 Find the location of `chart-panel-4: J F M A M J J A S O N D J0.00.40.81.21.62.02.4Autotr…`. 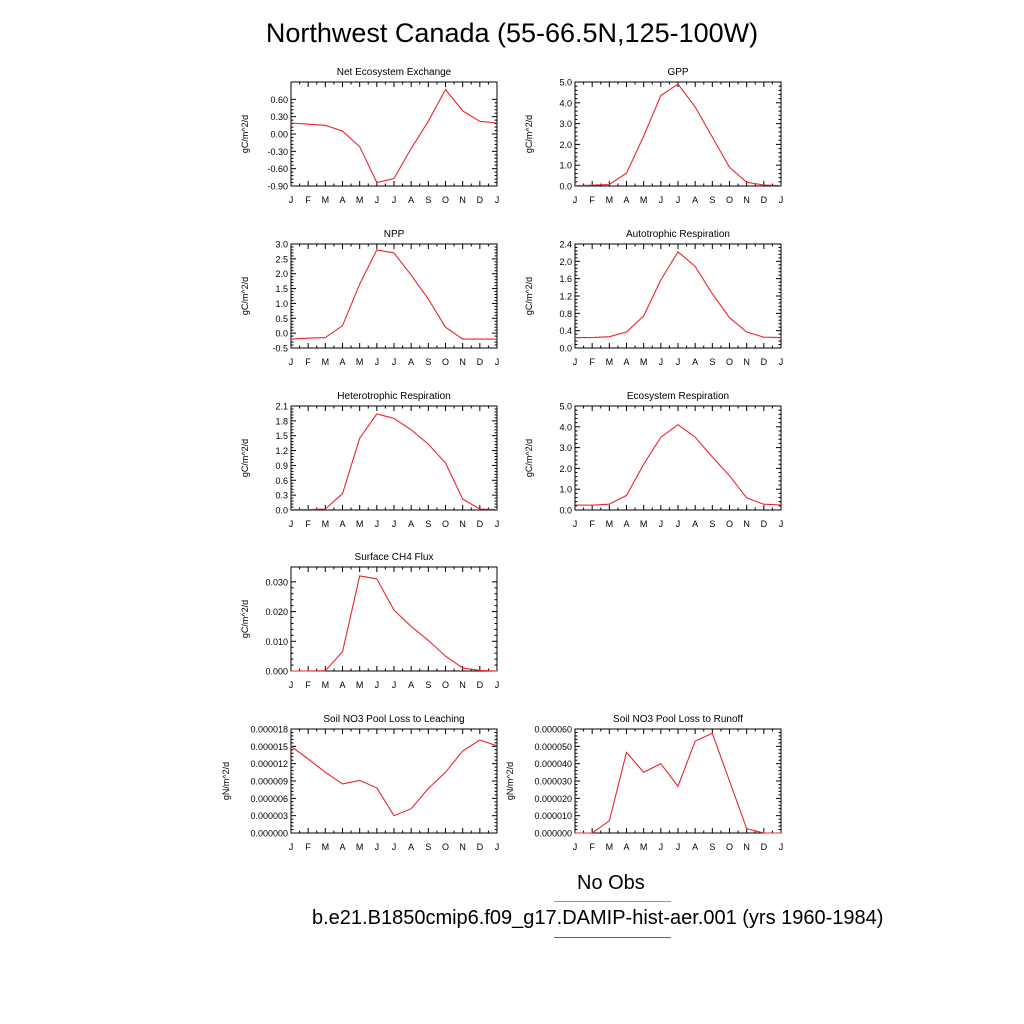

chart-panel-4: J F M A M J J A S O N D J0.00.40.81.21.62.02.4Autotr… is located at coordinates (653, 298).